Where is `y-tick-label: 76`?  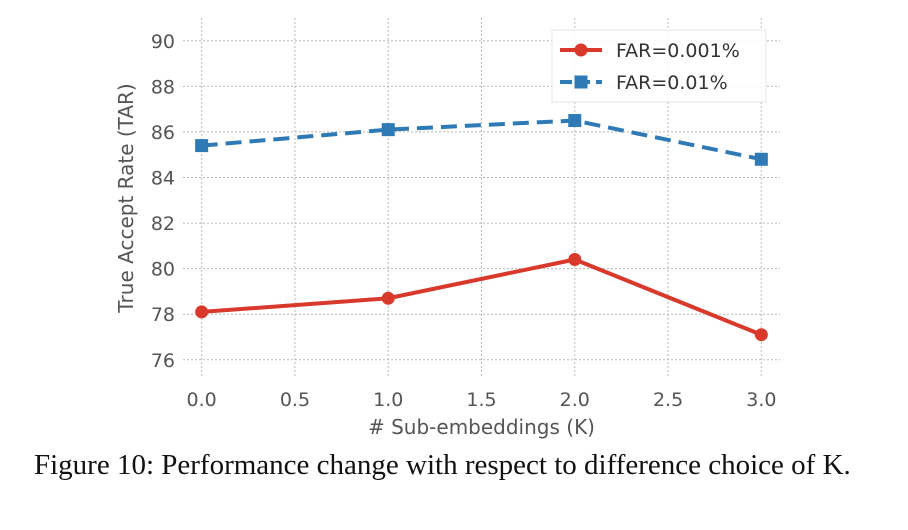
y-tick-label: 76 is located at coordinates (163, 361).